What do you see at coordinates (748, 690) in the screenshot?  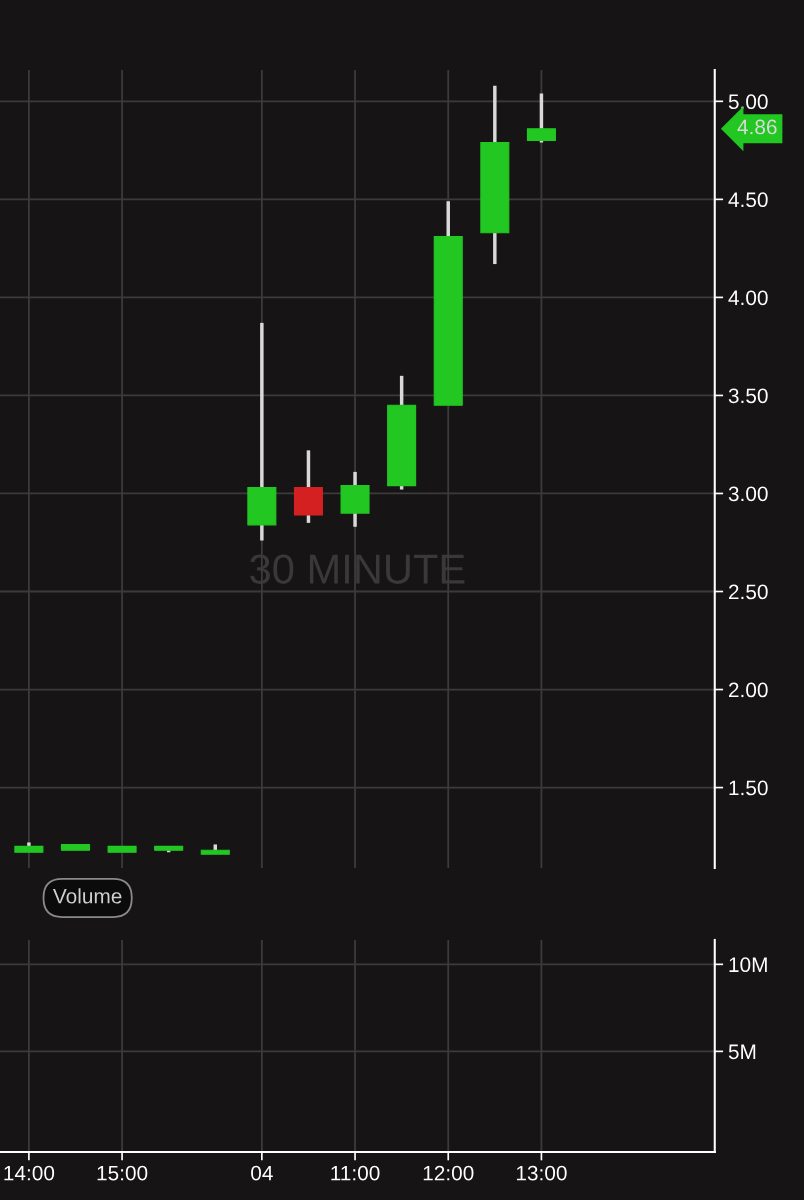 I see `y-tick-label: 2.00` at bounding box center [748, 690].